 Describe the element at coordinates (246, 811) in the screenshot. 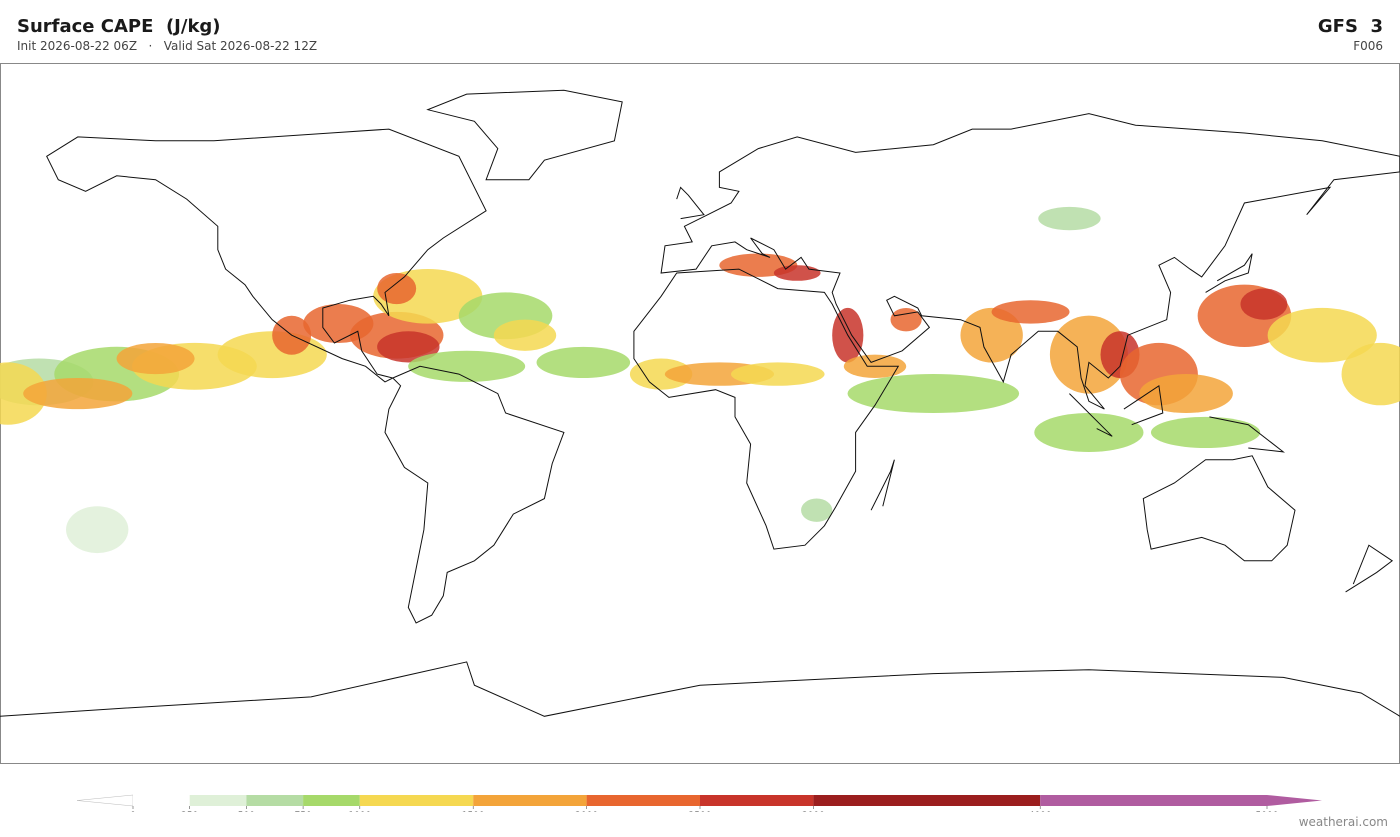

I see `colorbar-tick-label: 500` at that location.